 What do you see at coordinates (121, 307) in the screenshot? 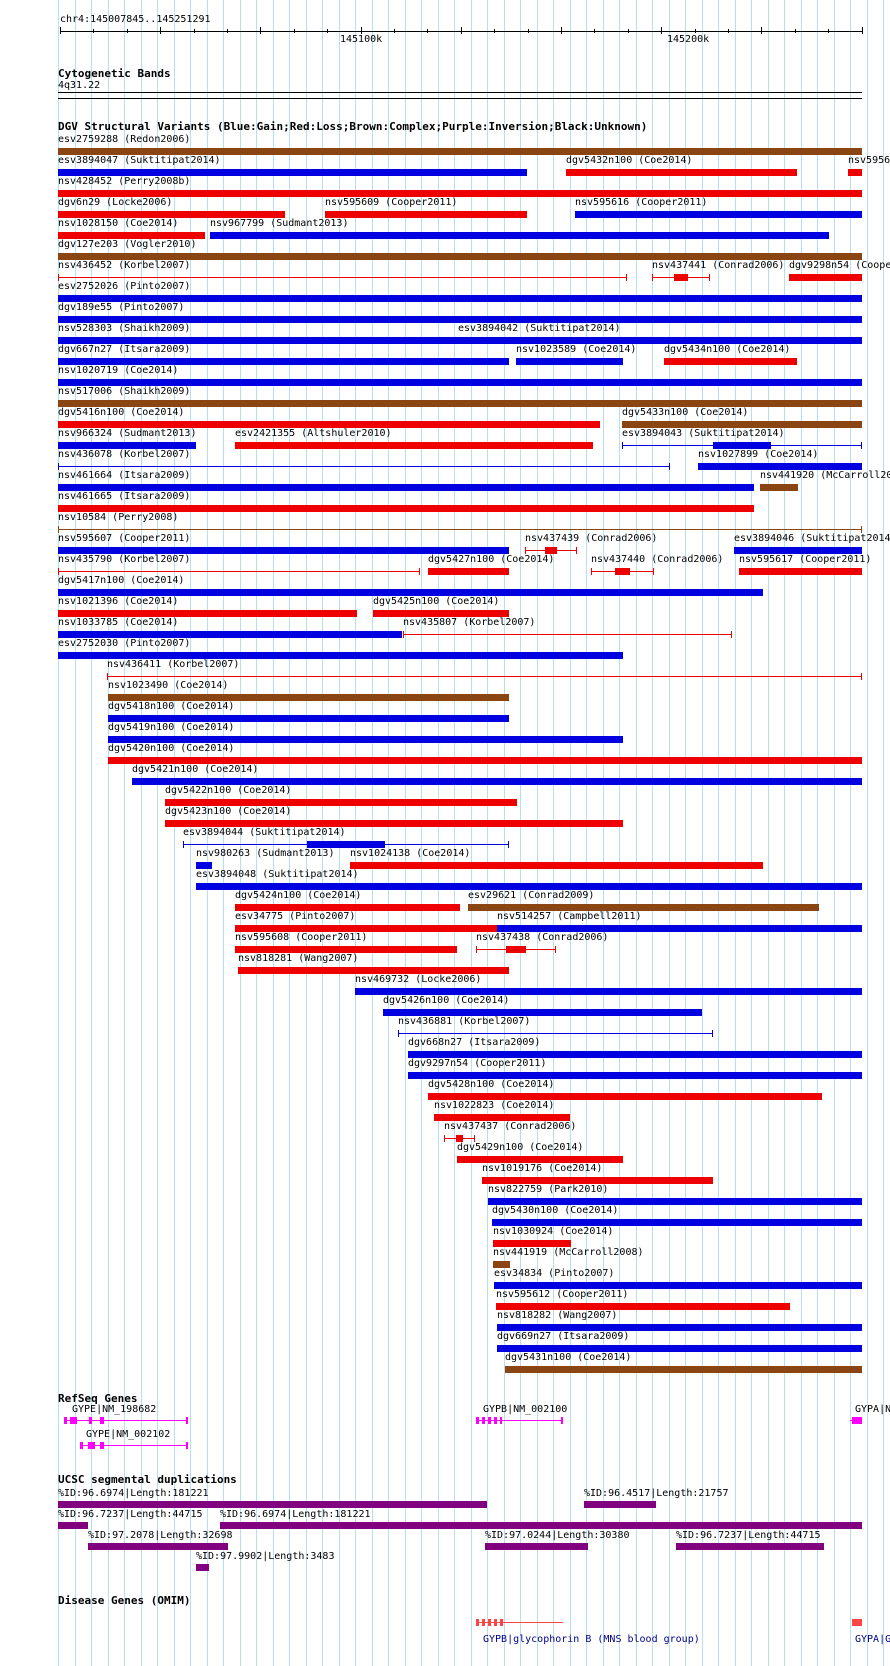
I see `dgv-variant-label: dgv189e55 (Pinto2007)` at bounding box center [121, 307].